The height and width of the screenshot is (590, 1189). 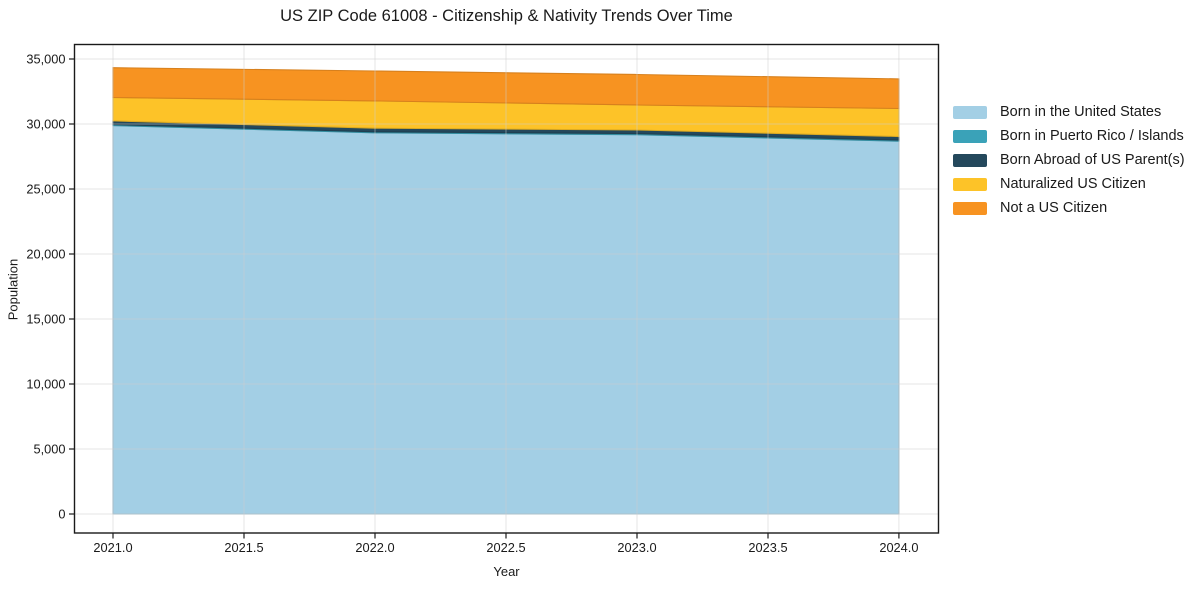 What do you see at coordinates (506, 571) in the screenshot?
I see `x-axis-label: Year` at bounding box center [506, 571].